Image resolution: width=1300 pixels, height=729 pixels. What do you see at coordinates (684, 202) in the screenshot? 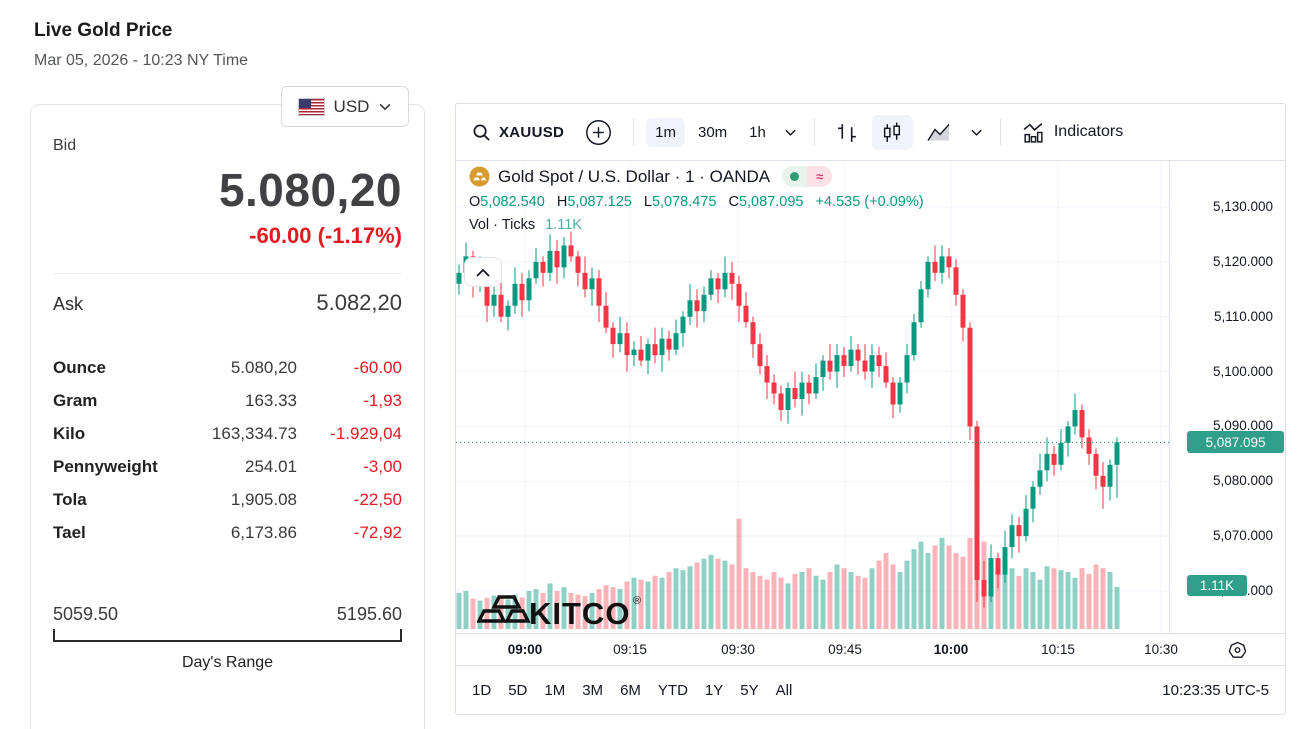
I see `low-value: 5,078.475` at bounding box center [684, 202].